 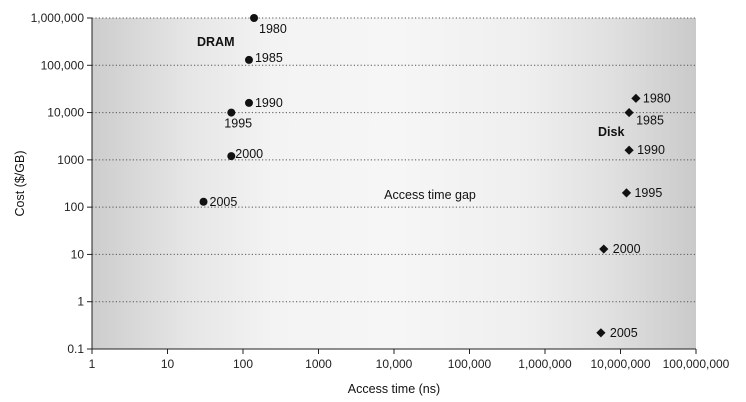 What do you see at coordinates (63, 65) in the screenshot?
I see `y-tick-label: 100,000` at bounding box center [63, 65].